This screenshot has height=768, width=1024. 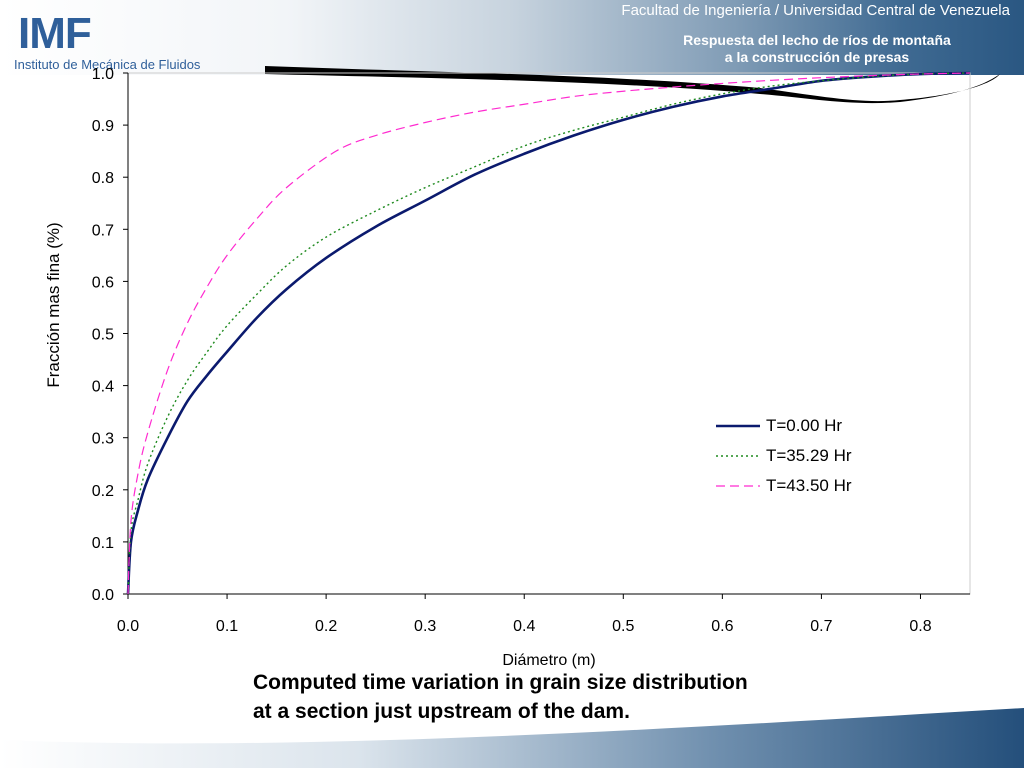 What do you see at coordinates (103, 543) in the screenshot?
I see `y-tick-label: 0.1` at bounding box center [103, 543].